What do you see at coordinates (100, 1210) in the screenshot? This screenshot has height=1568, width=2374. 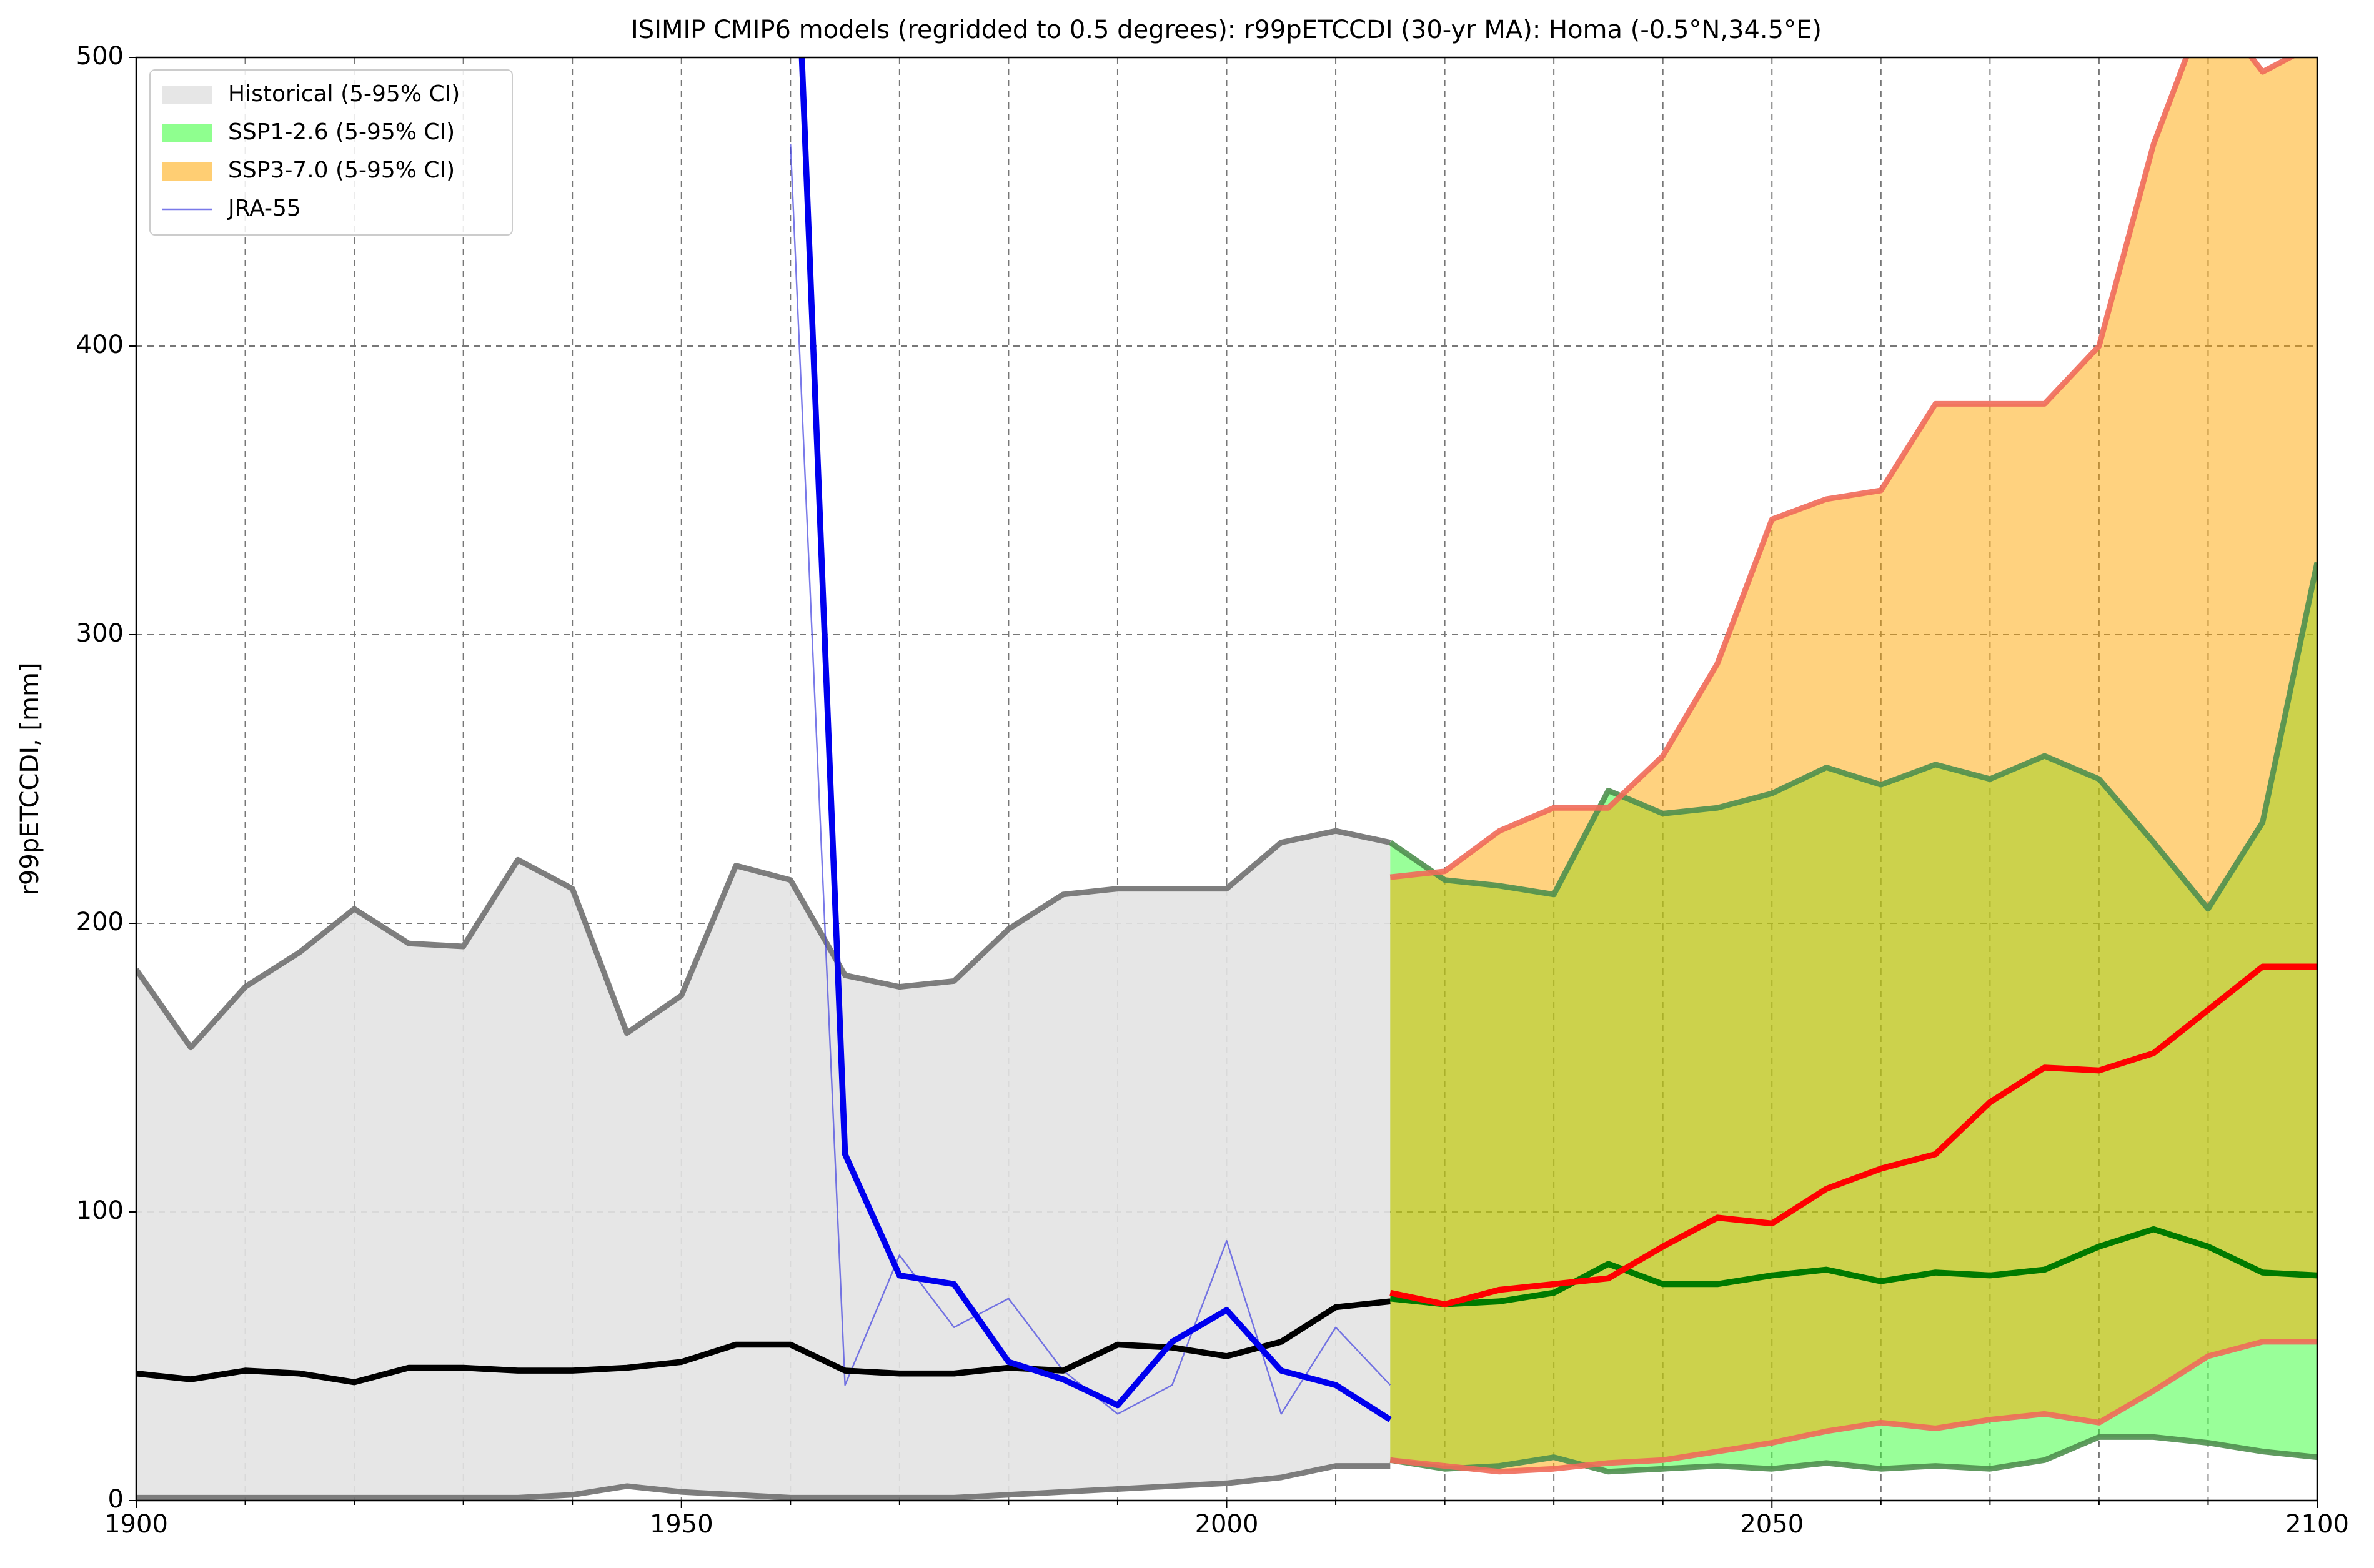 I see `y-tick-label: 100` at bounding box center [100, 1210].